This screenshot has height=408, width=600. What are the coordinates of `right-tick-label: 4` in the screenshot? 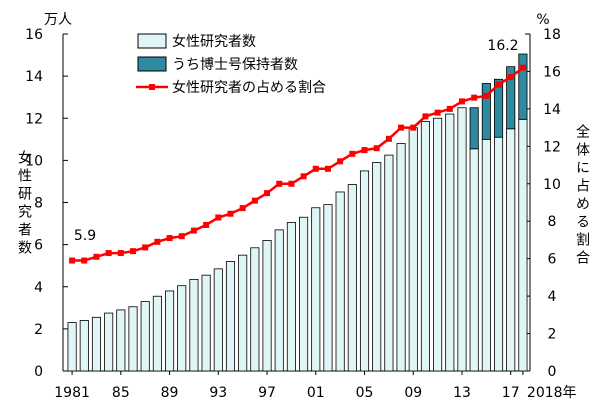 It's located at (552, 297).